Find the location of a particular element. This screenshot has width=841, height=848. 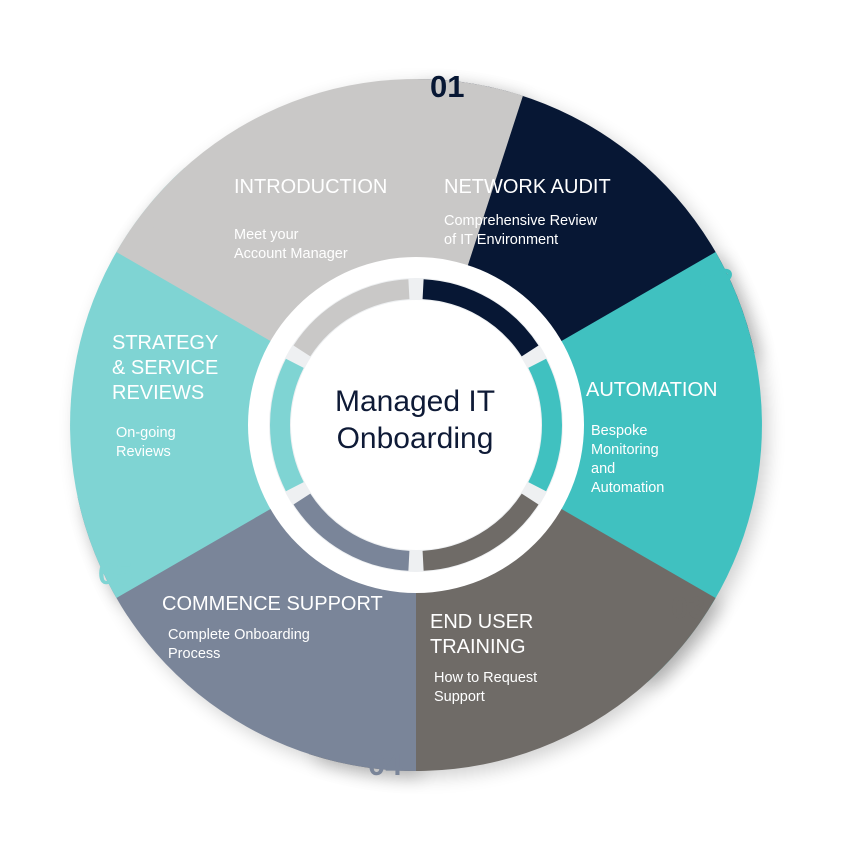

desc-line: Bespoke is located at coordinates (619, 431).